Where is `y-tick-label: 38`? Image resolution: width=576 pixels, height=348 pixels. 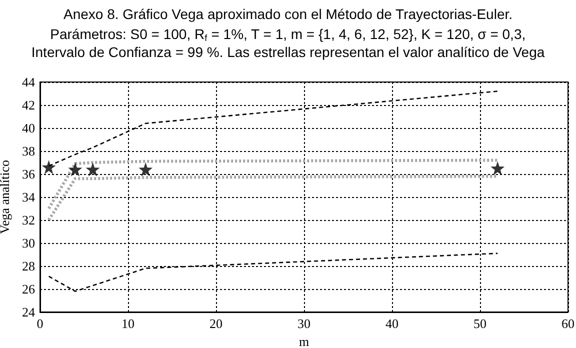
y-tick-label: 38 is located at coordinates (28, 151).